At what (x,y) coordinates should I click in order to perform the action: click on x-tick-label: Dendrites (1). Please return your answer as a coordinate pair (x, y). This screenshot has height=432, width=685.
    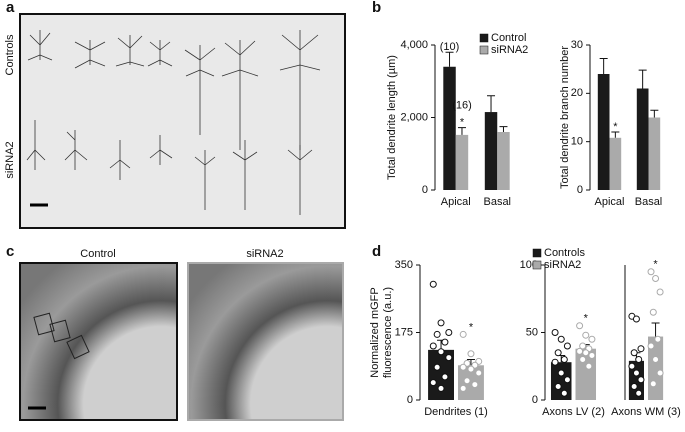
    Looking at the image, I should click on (456, 412).